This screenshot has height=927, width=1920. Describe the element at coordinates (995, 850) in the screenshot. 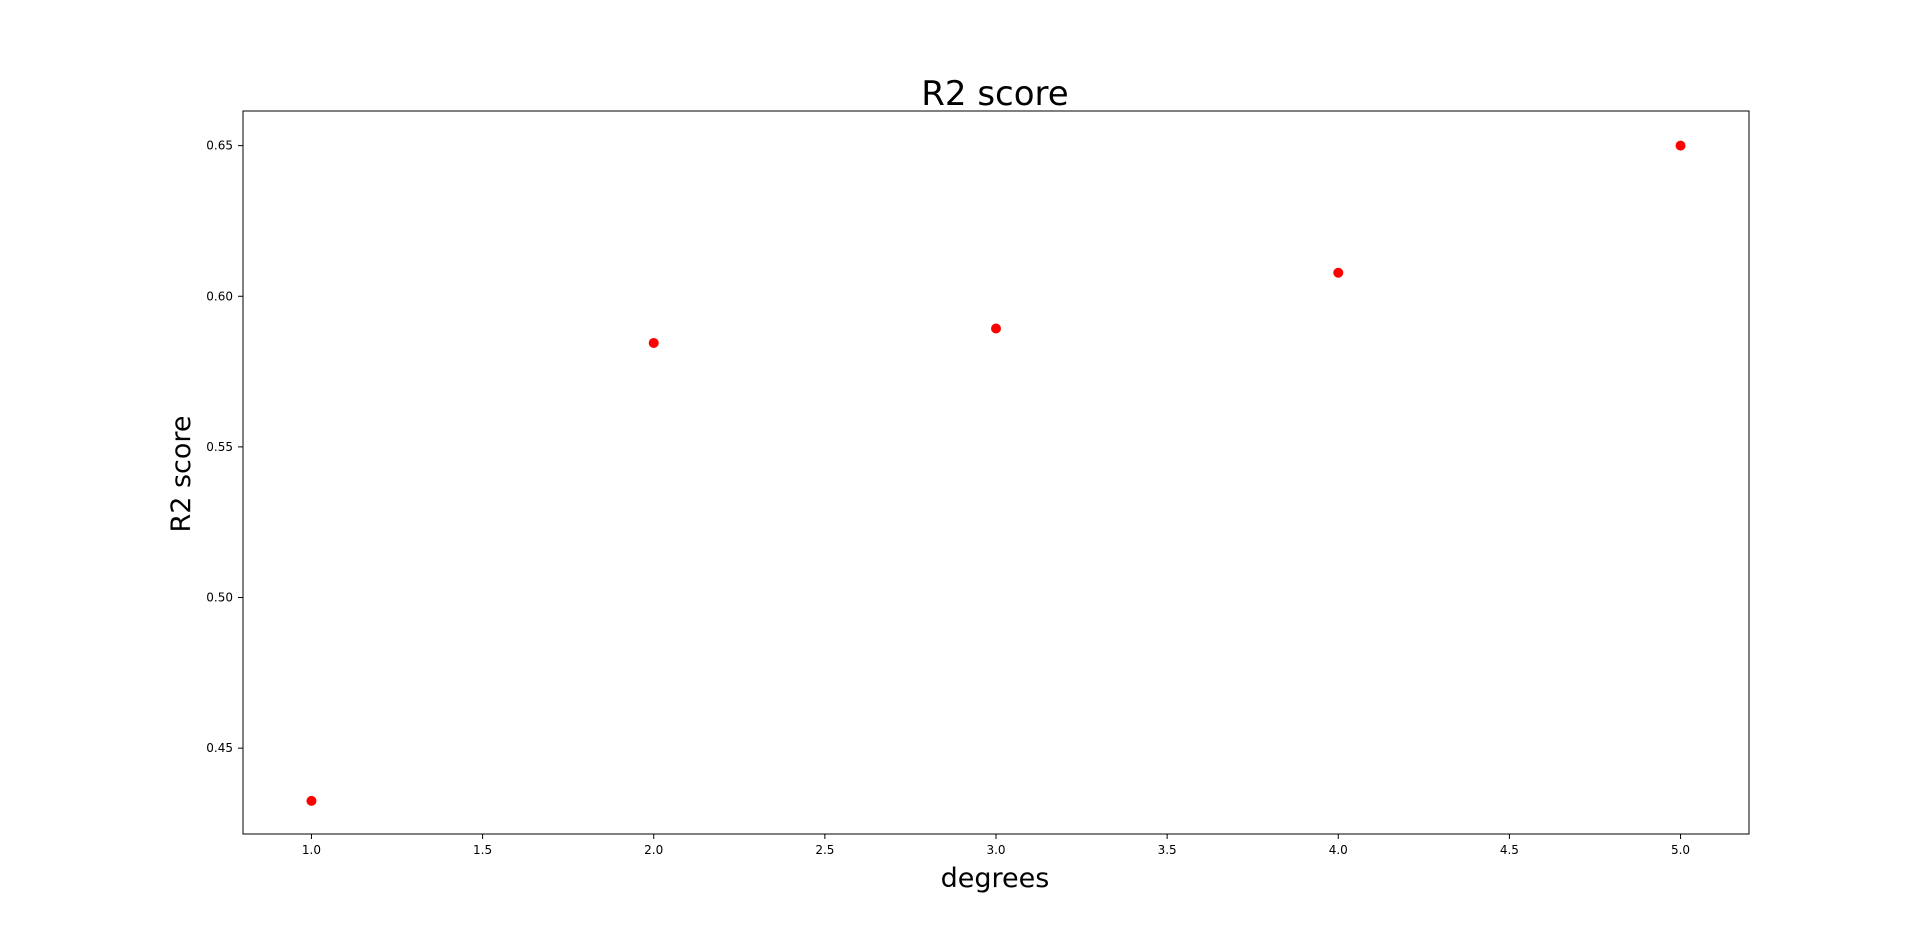

I see `x-tick-label: 3.0` at that location.